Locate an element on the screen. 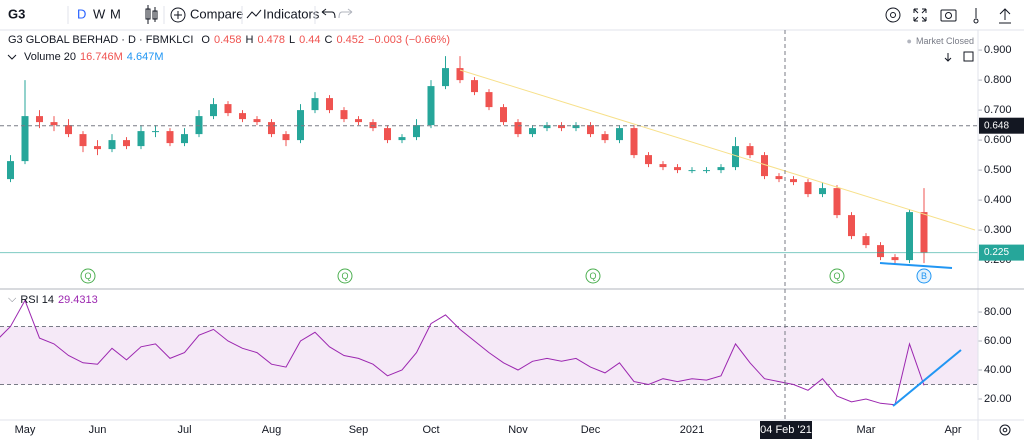 This screenshot has width=1024, height=440. y-tick-label: 20.00 is located at coordinates (998, 399).